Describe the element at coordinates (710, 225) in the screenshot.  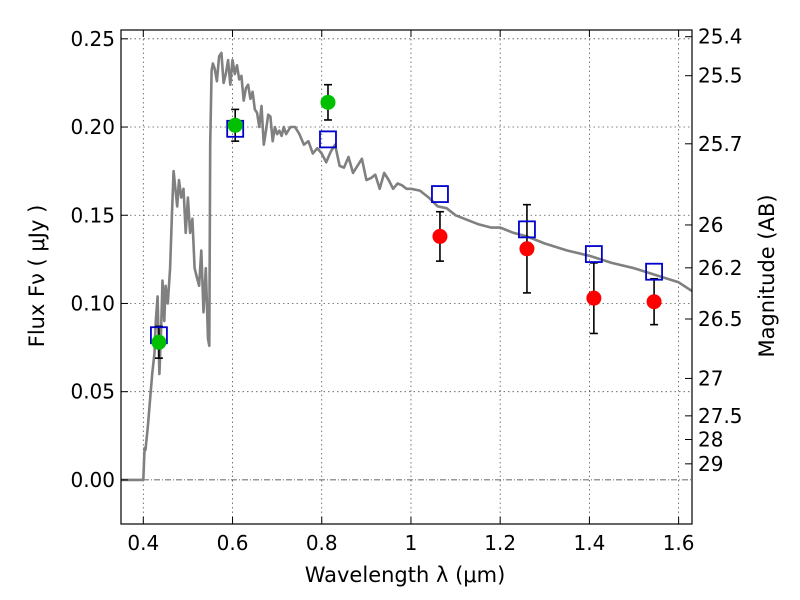
I see `right-tick-label: 26` at that location.